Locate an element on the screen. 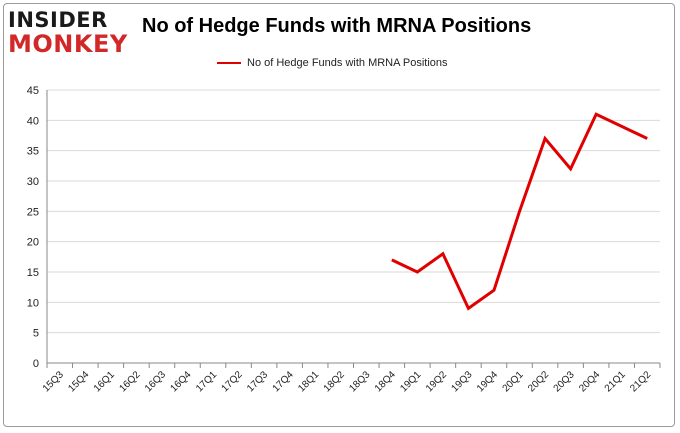  x-tick-label: 15Q3 is located at coordinates (53, 381).